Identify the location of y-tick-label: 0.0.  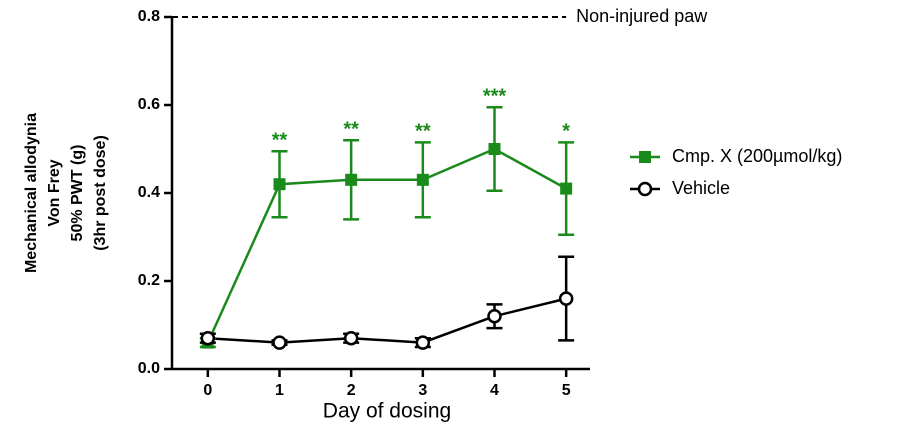
(149, 368).